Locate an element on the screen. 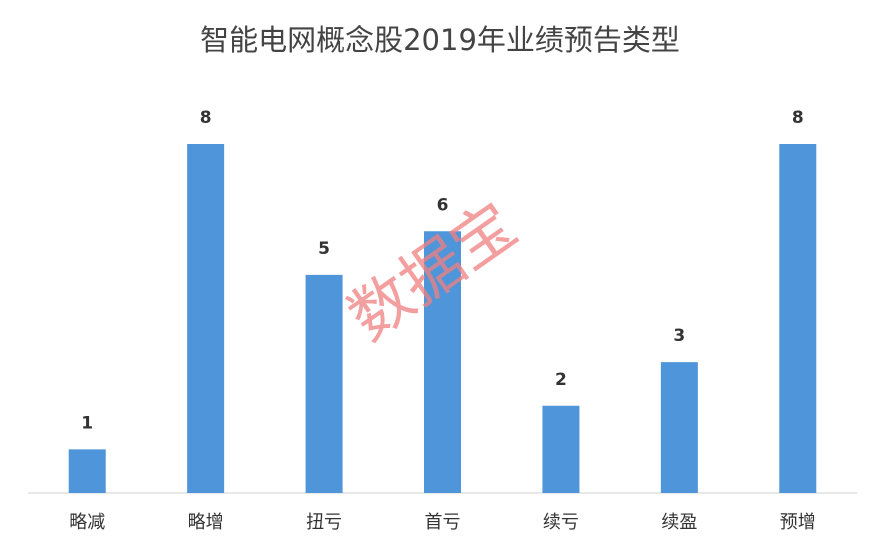 This screenshot has width=871, height=542. x-tick-label: 首亏 is located at coordinates (443, 522).